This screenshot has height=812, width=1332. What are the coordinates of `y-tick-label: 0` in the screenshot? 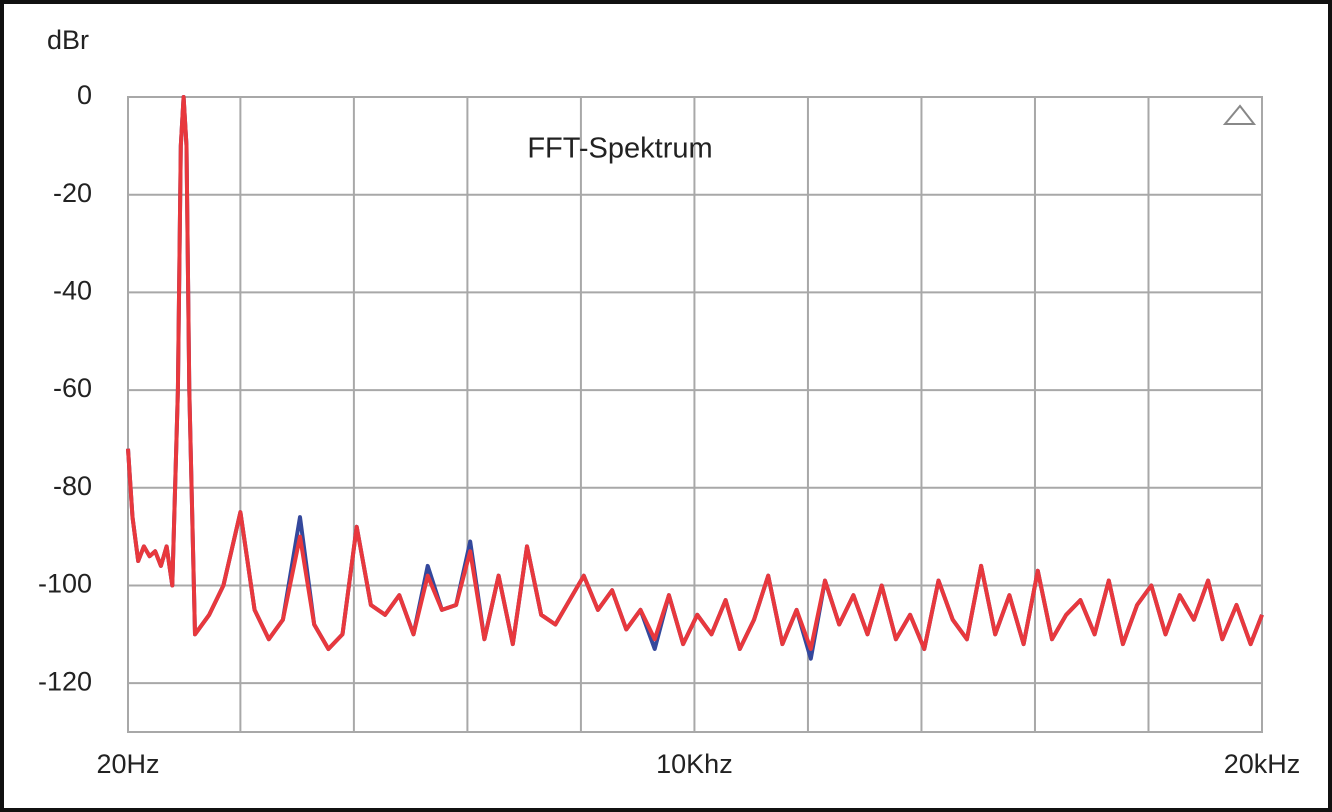 It's located at (84, 95).